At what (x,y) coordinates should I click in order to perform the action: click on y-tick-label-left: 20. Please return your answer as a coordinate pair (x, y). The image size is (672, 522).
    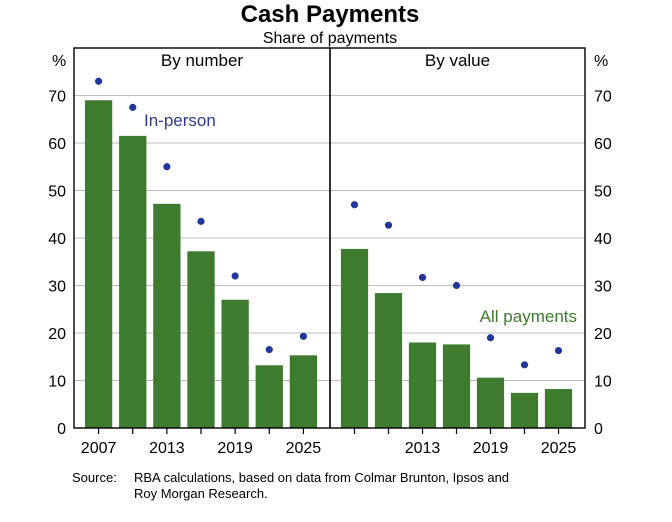
    Looking at the image, I should click on (57, 334).